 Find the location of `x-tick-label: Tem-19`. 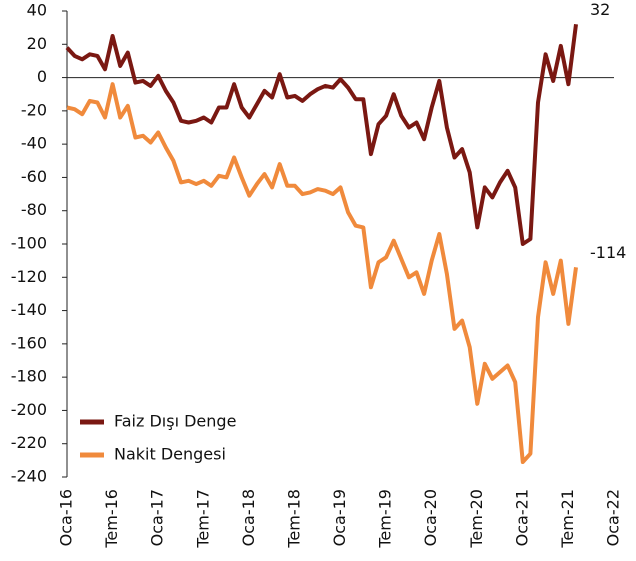

x-tick-label: Tem-19 is located at coordinates (385, 519).